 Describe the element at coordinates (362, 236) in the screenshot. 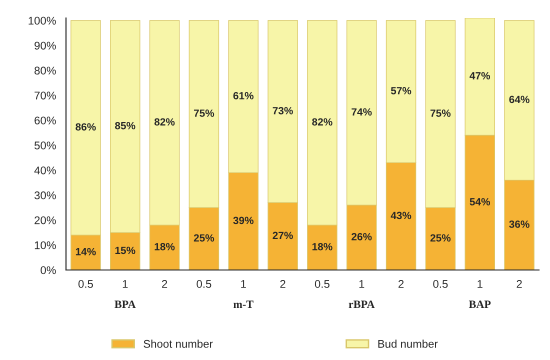

I see `data-label: 26%` at that location.